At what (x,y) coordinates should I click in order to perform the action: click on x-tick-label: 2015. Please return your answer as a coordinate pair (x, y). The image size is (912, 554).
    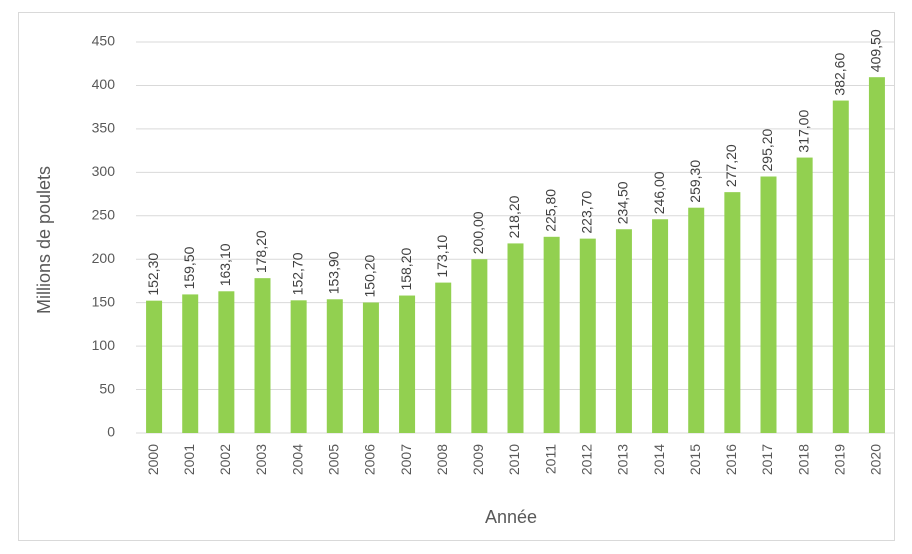
    Looking at the image, I should click on (695, 459).